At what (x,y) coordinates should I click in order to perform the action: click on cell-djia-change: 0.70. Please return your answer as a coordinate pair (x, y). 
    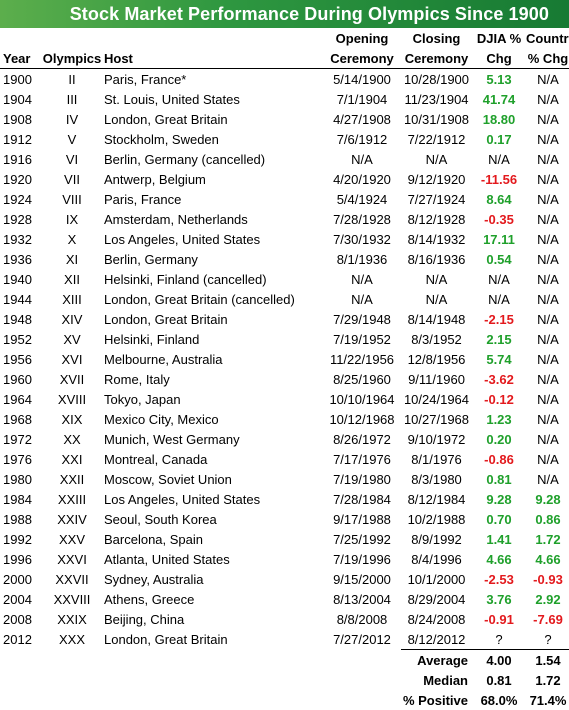
    Looking at the image, I should click on (499, 519).